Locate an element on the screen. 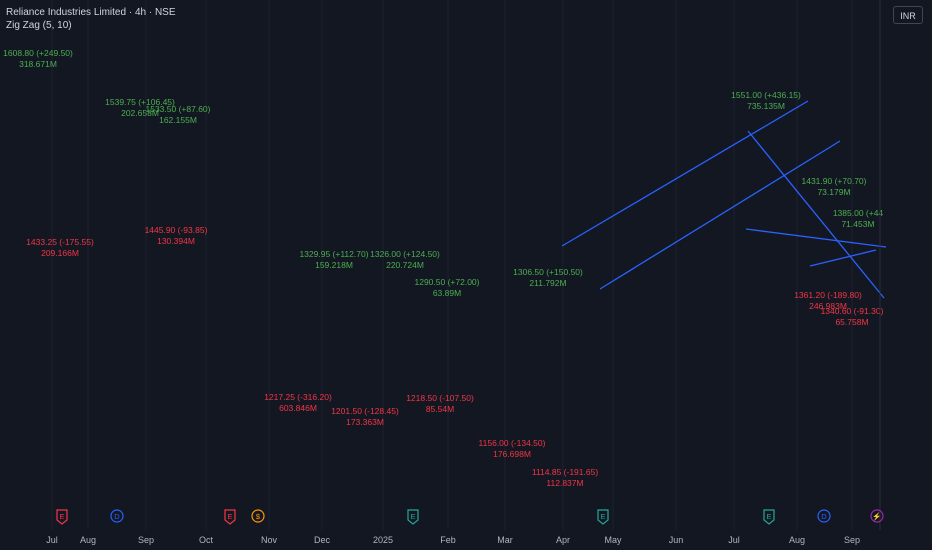 This screenshot has width=932, height=550. pivot-label-price: 1361.20 (-189.80) is located at coordinates (828, 295).